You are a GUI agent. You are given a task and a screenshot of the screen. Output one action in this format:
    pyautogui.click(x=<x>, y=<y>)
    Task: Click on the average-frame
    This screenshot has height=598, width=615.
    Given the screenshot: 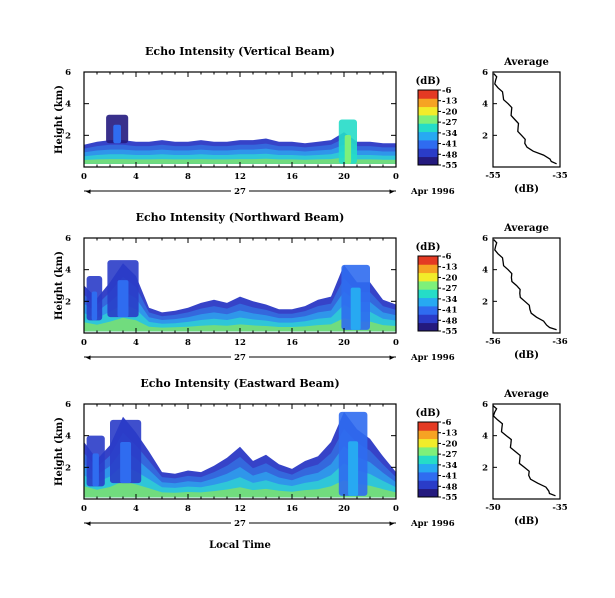 What is the action you would take?
    pyautogui.click(x=526, y=285)
    